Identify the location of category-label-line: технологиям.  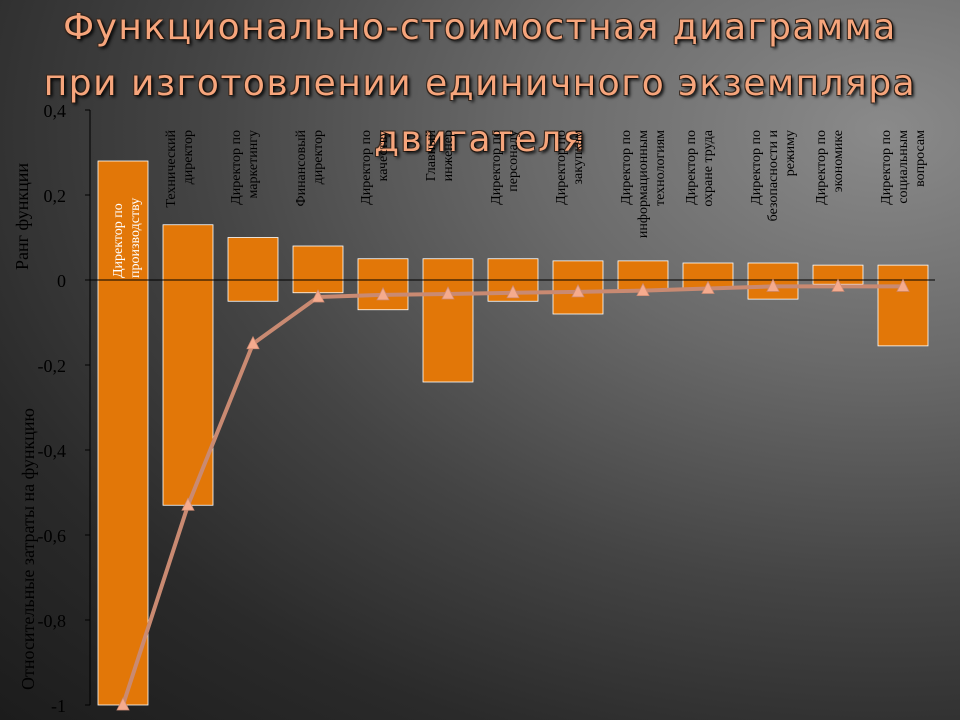
(660, 168).